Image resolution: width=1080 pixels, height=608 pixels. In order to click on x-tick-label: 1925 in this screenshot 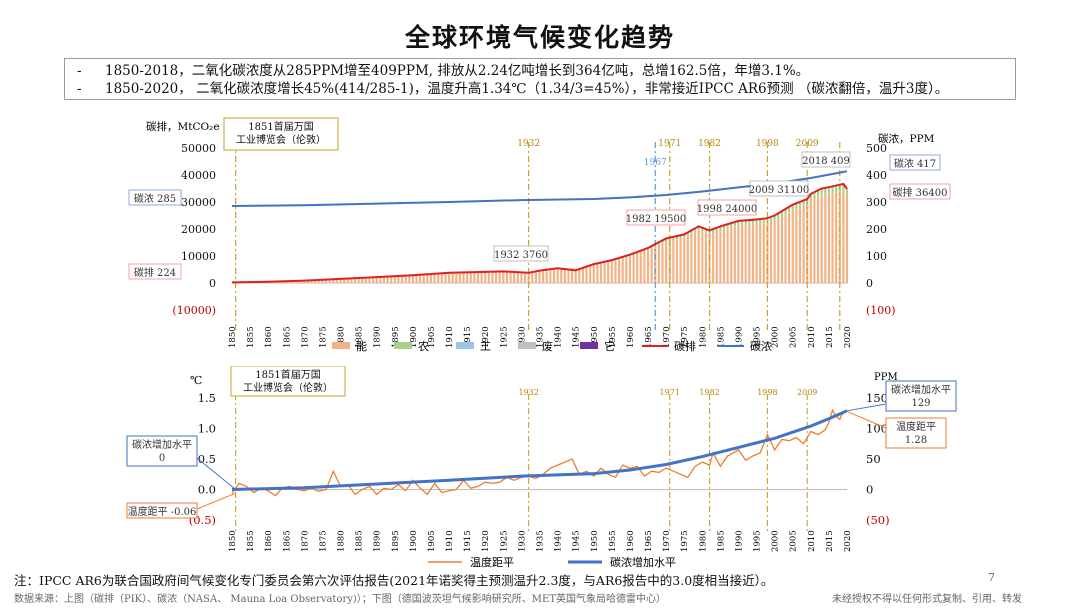, I will do `click(504, 337)`.